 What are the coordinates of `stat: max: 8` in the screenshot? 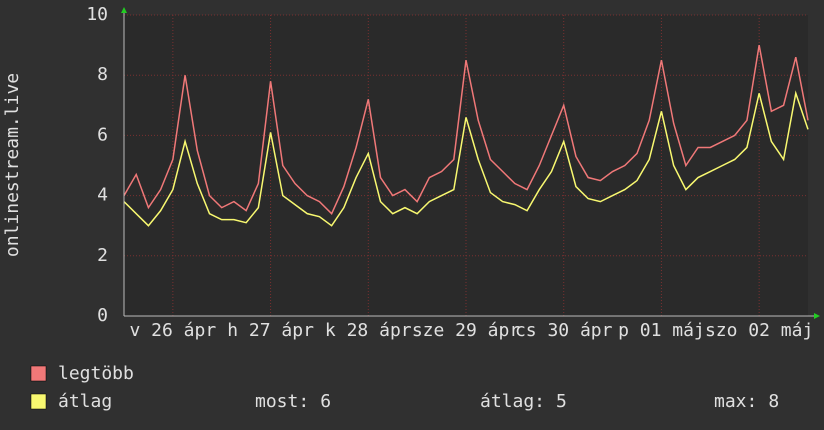 It's located at (746, 401).